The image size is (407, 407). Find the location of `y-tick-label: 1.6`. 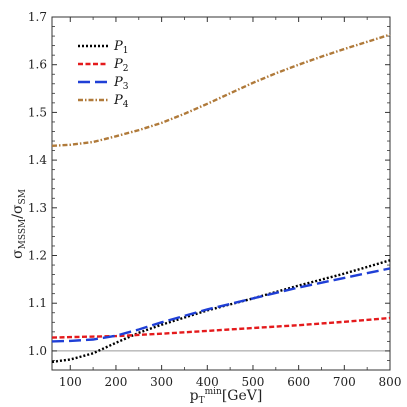

y-tick-label: 1.6 is located at coordinates (37, 65).